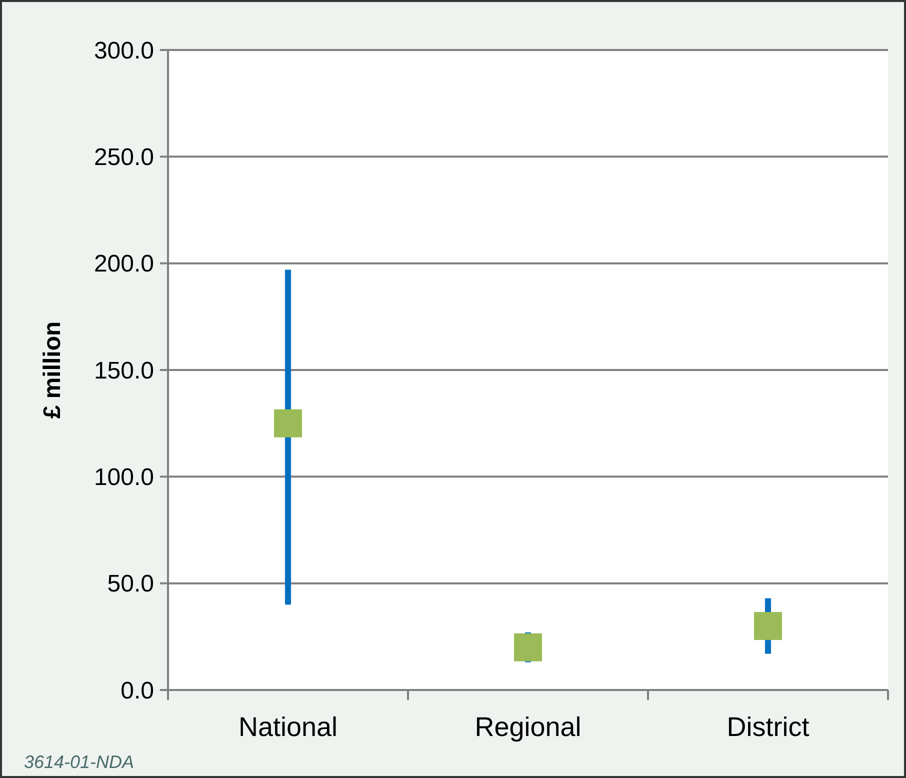 The width and height of the screenshot is (906, 778). Describe the element at coordinates (768, 727) in the screenshot. I see `x-tick-label: District` at that location.